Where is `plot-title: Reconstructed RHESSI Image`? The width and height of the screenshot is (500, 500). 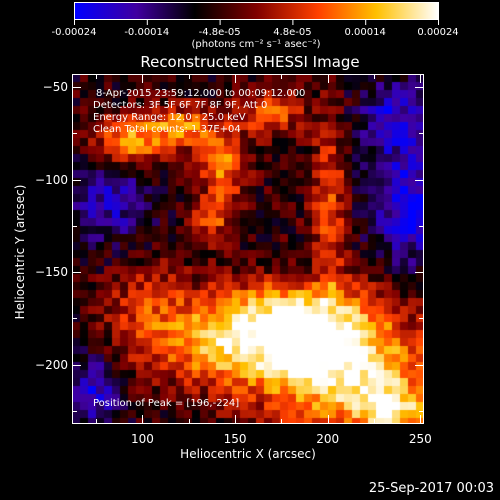 plot-title: Reconstructed RHESSI Image is located at coordinates (250, 62).